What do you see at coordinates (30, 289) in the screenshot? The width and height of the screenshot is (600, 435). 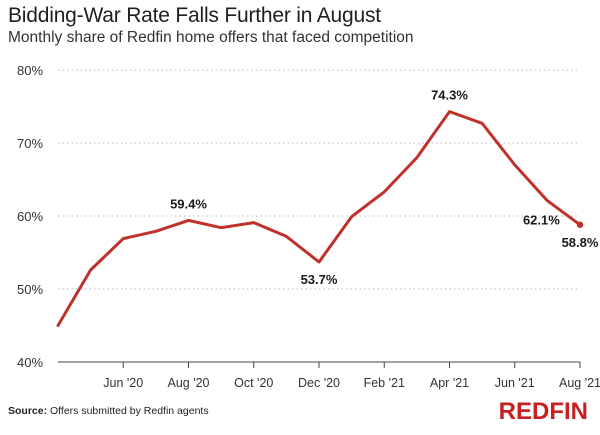 I see `y-tick-label: 50%` at bounding box center [30, 289].